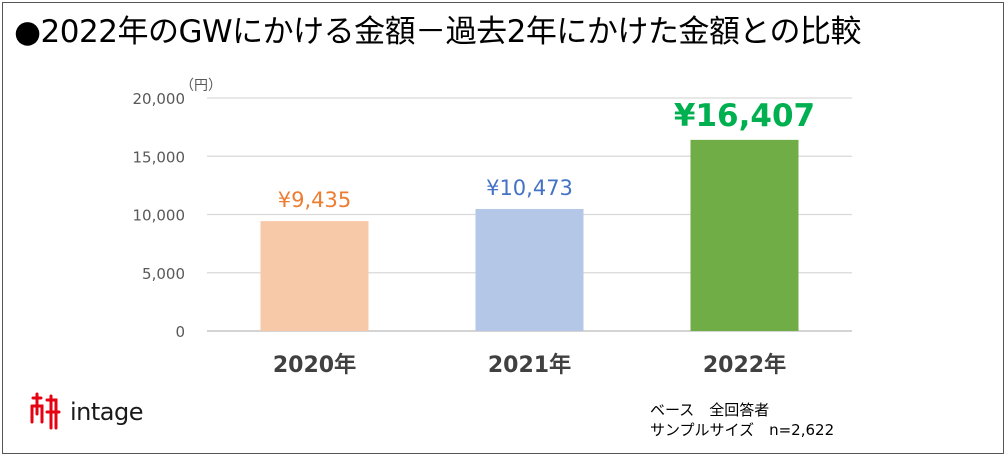  Describe the element at coordinates (107, 412) in the screenshot. I see `logo-text: intage` at that location.